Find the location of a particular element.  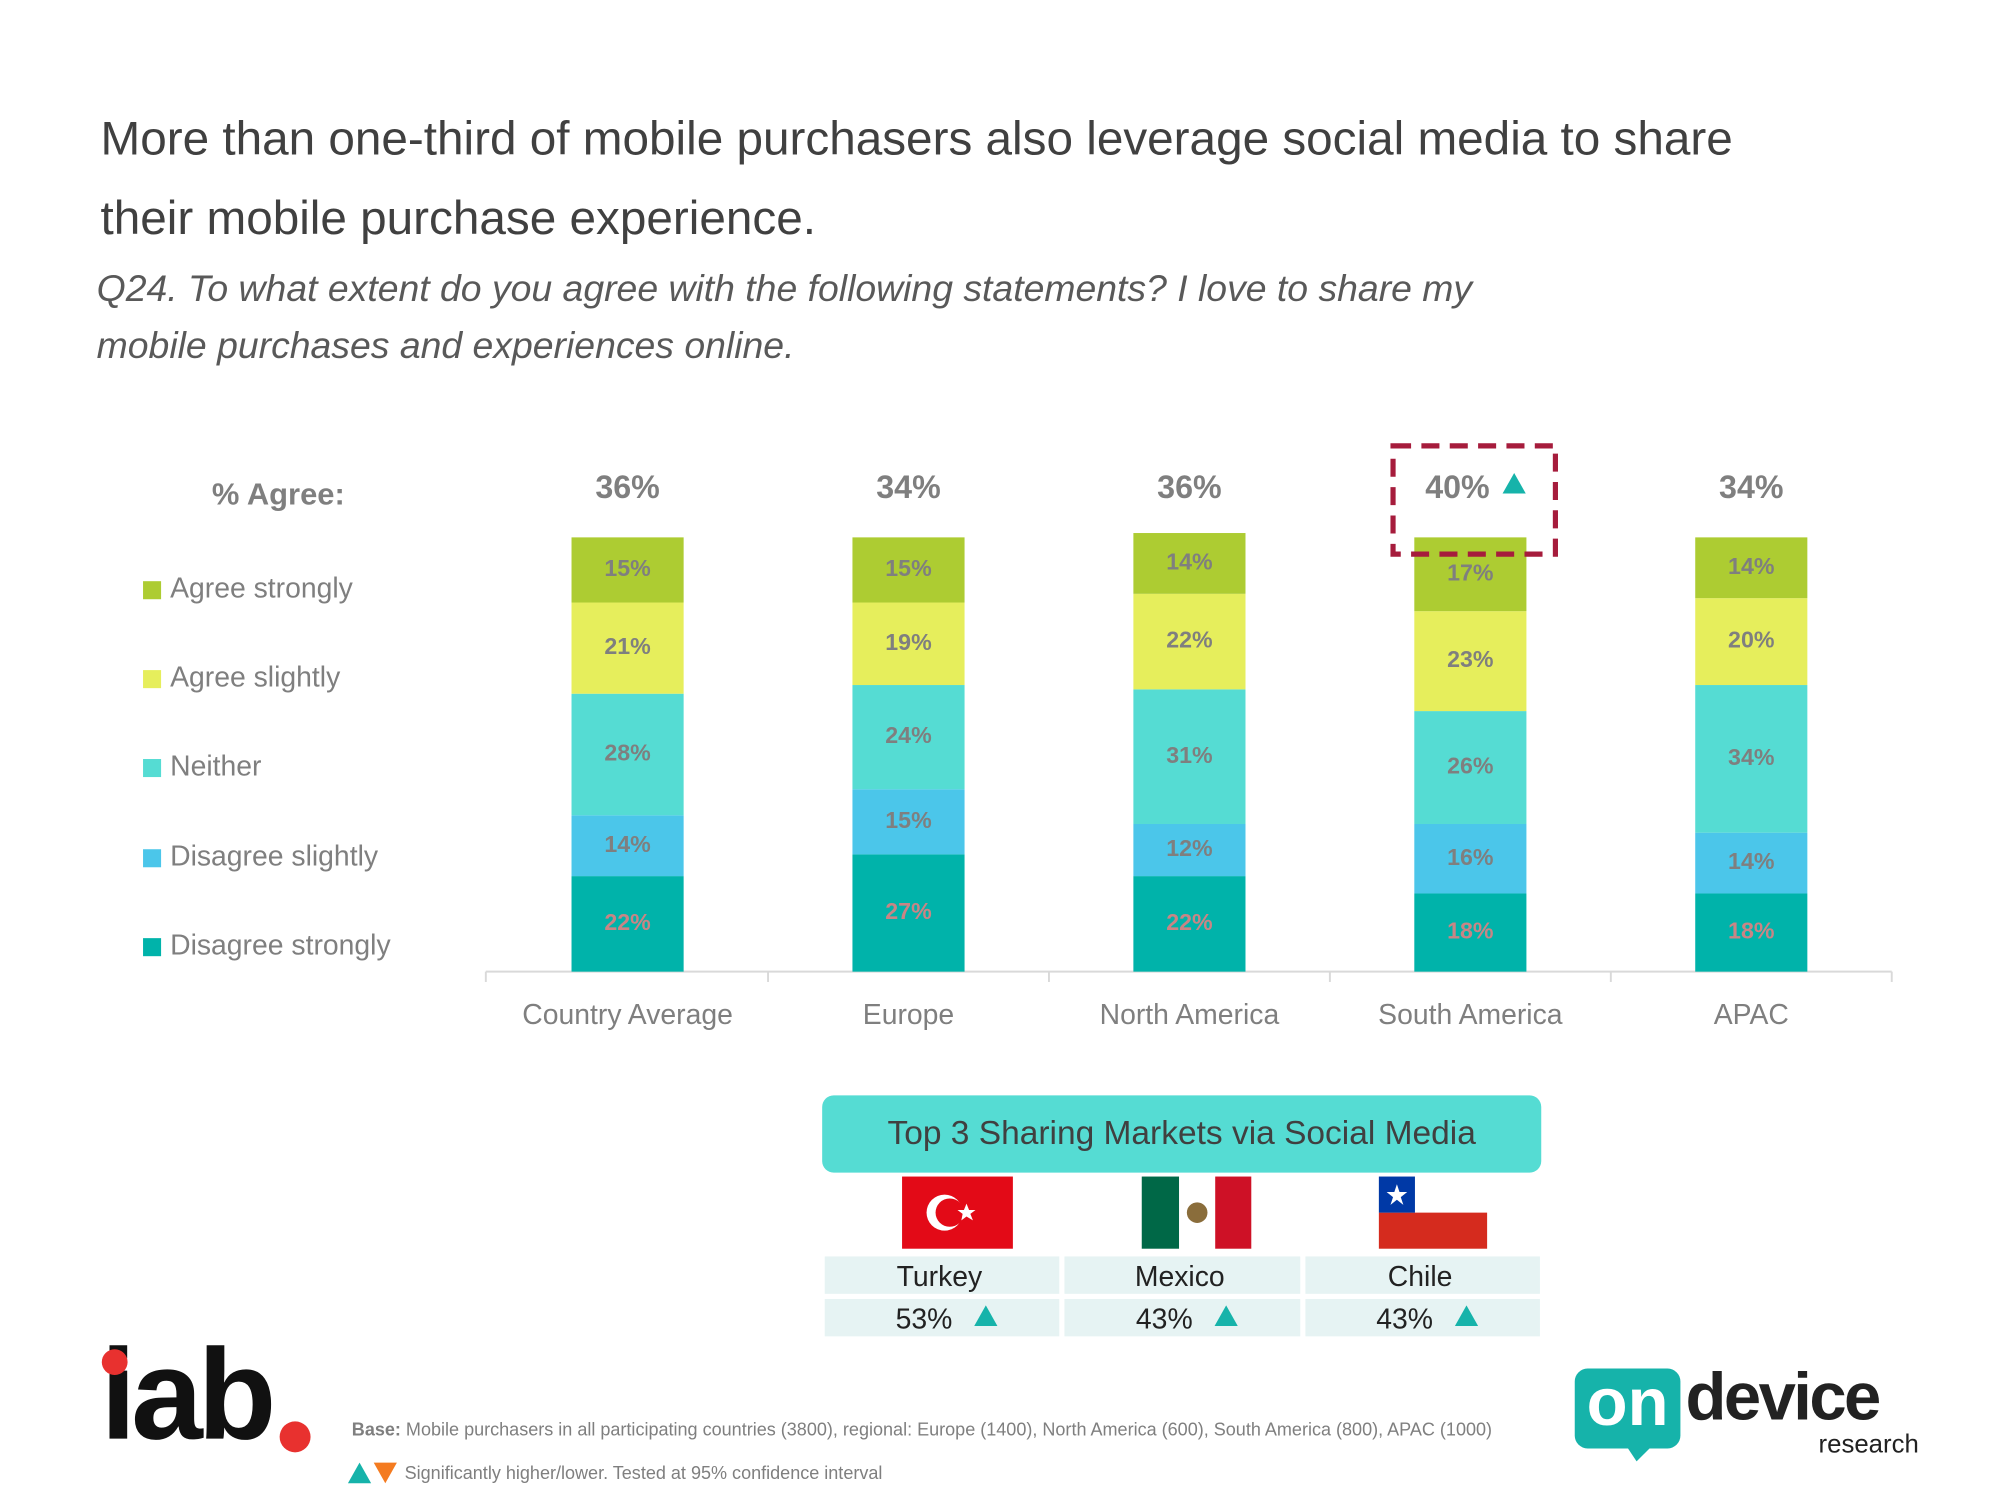

on-logo: on is located at coordinates (1628, 1402).